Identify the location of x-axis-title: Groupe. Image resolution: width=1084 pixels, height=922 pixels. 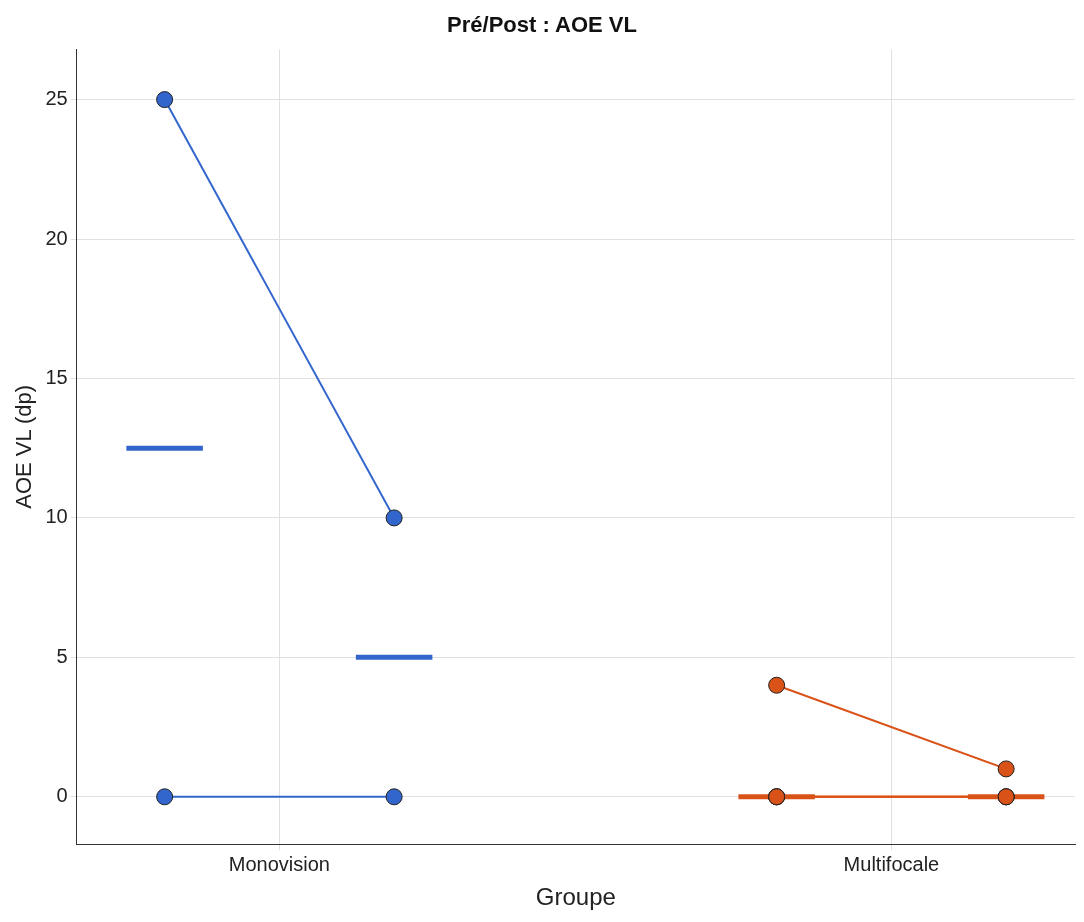
(575, 897).